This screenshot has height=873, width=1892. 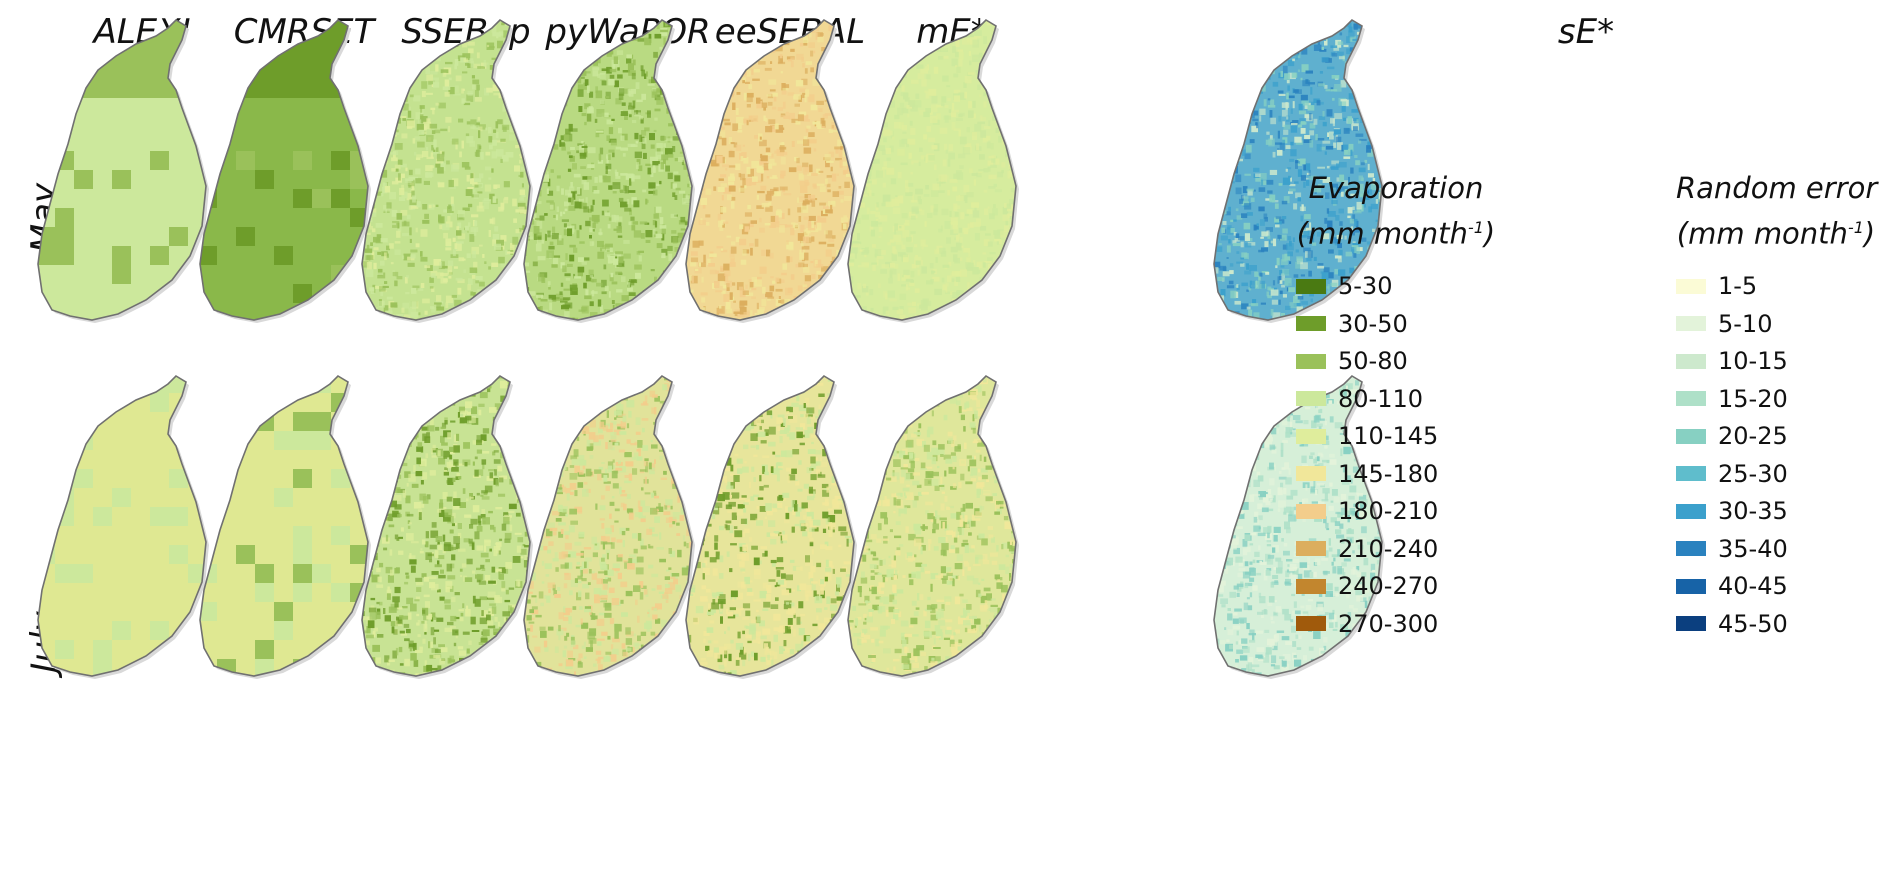 What do you see at coordinates (285, 170) in the screenshot?
I see `map-panel-cmrset-may` at bounding box center [285, 170].